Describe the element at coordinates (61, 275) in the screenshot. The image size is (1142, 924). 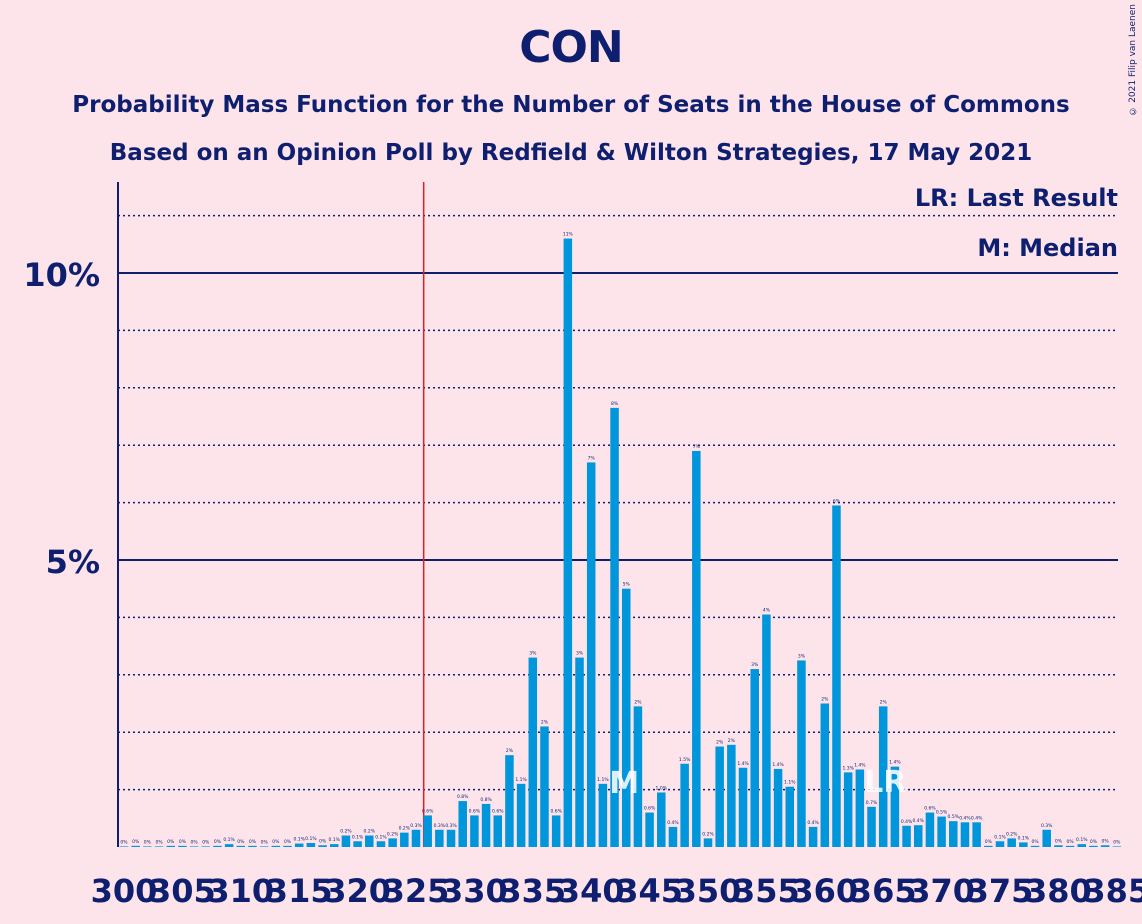
I see `y-tick-label: 10%` at that location.